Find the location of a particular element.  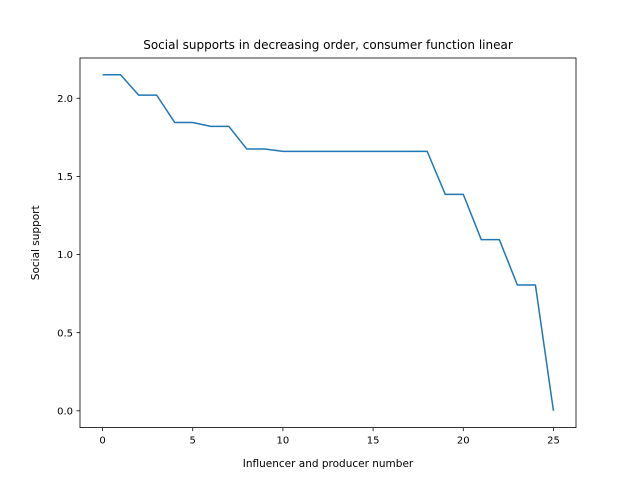

x-tick-label: 15 is located at coordinates (373, 441).